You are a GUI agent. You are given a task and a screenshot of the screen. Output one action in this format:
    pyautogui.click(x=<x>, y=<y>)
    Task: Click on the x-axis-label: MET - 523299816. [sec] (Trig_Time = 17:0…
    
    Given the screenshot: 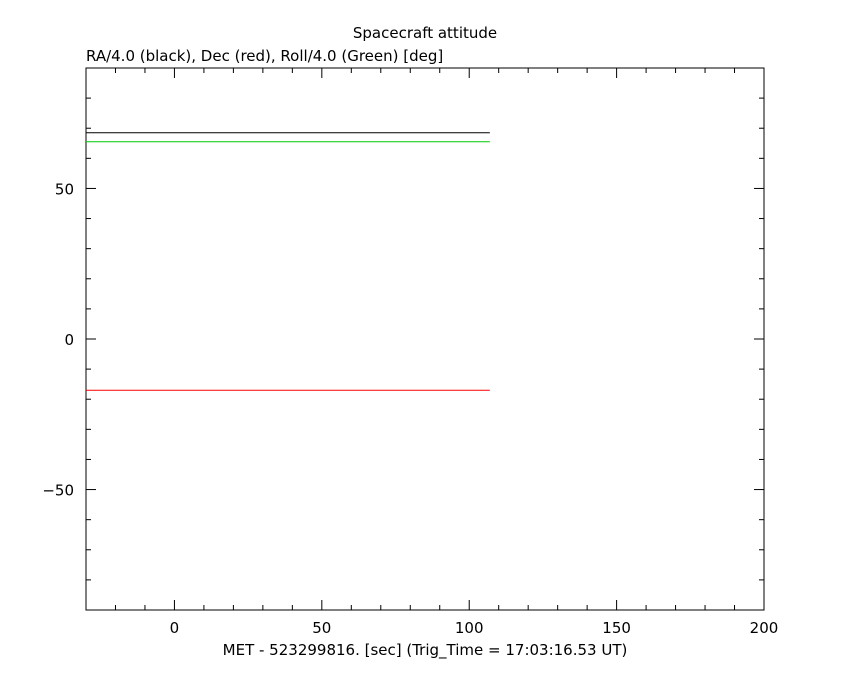 What is the action you would take?
    pyautogui.click(x=425, y=650)
    